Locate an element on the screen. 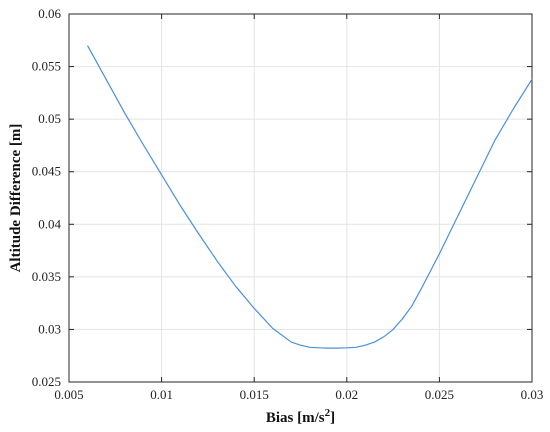 The height and width of the screenshot is (432, 550). y-axis-title: Altitude Difference [m] is located at coordinates (16, 198).